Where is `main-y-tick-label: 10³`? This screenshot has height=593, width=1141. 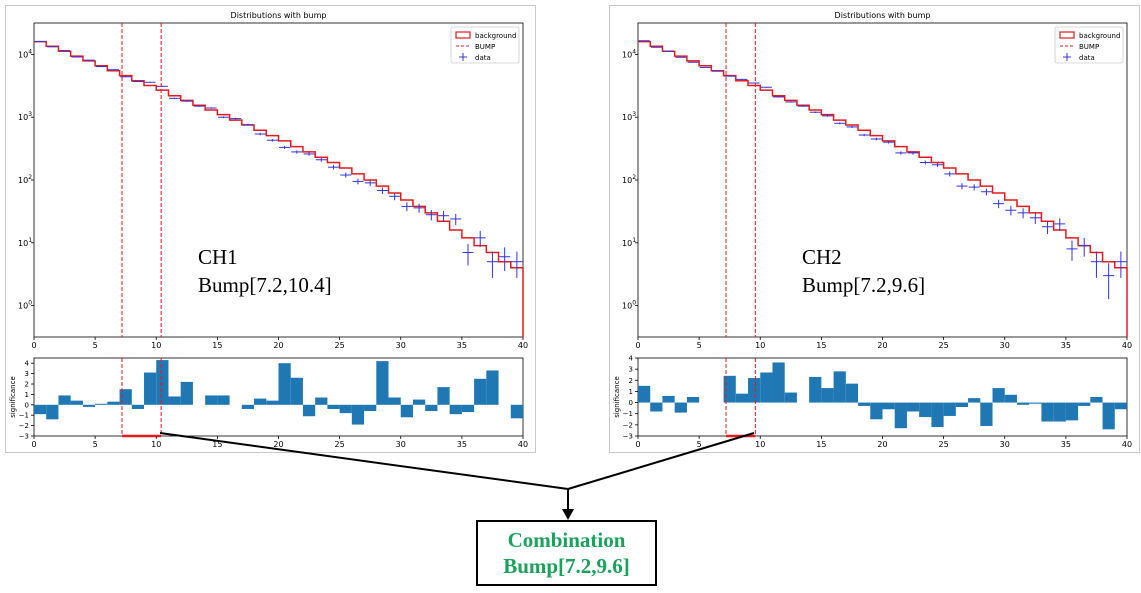
main-y-tick-label: 10³ is located at coordinates (25, 116).